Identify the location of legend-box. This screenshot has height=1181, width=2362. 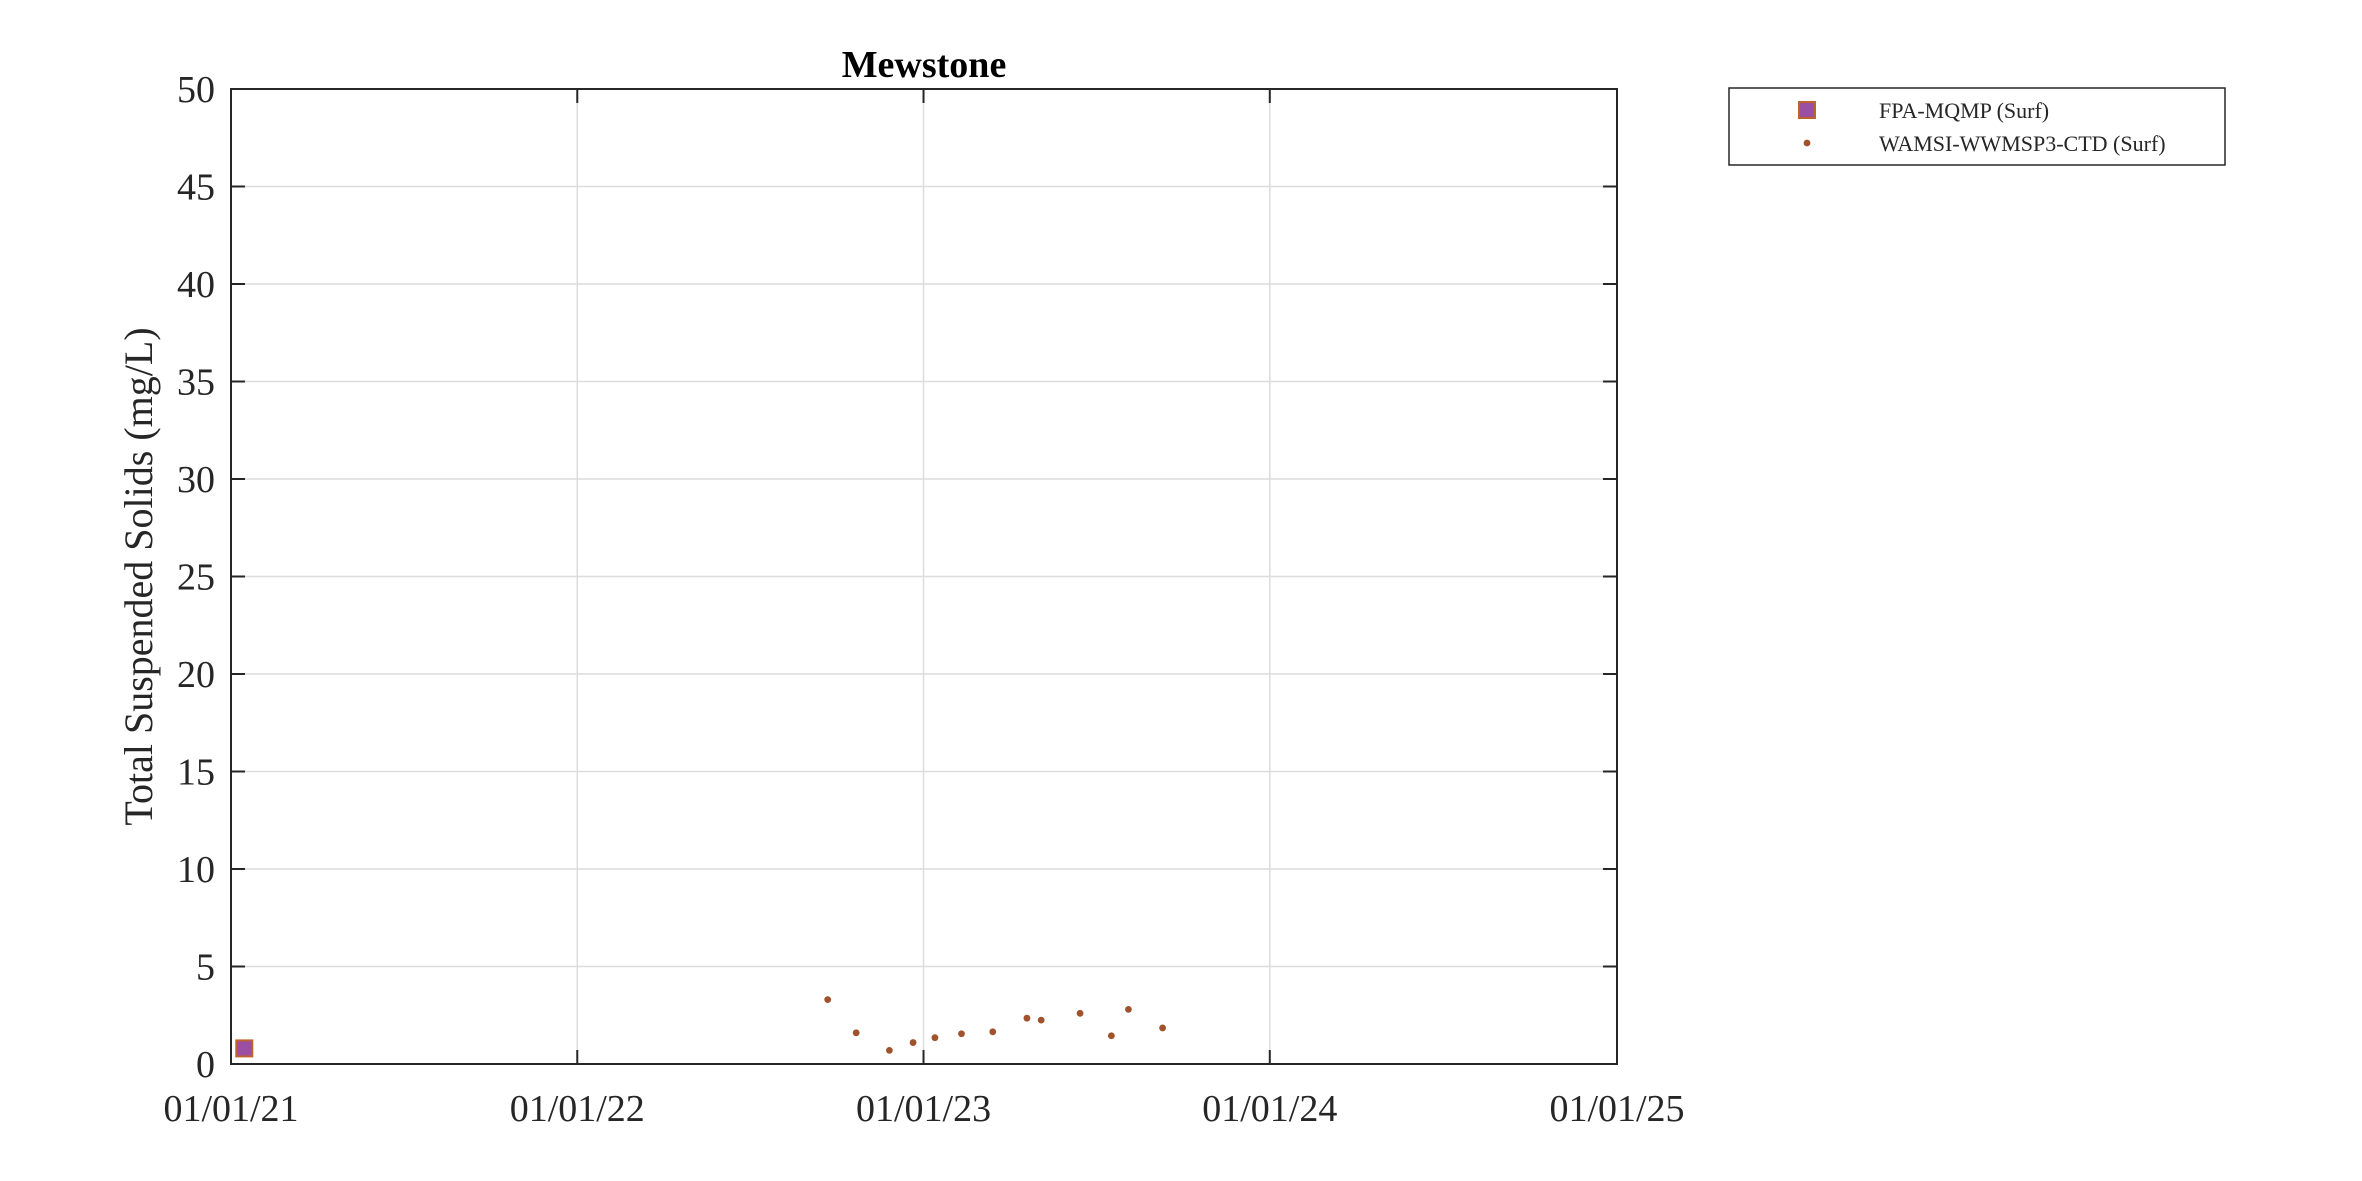
(1977, 126).